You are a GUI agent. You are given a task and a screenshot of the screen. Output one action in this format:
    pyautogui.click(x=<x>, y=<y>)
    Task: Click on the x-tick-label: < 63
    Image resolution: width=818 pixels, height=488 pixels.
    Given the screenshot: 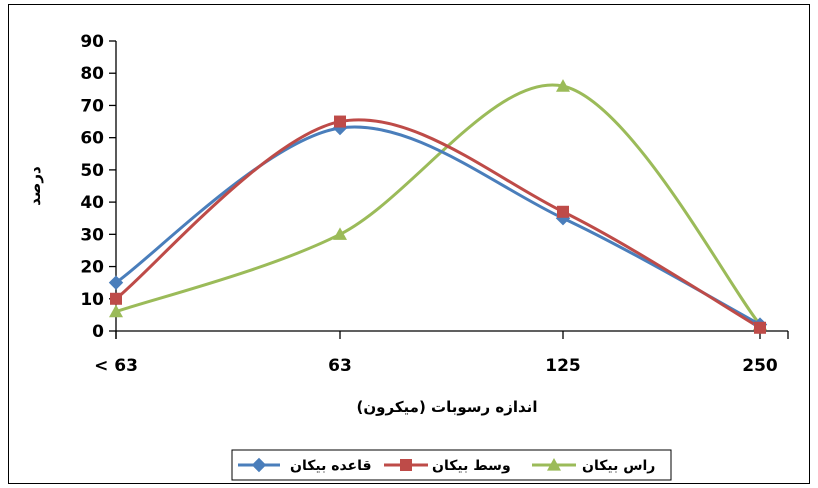 What is the action you would take?
    pyautogui.click(x=116, y=366)
    